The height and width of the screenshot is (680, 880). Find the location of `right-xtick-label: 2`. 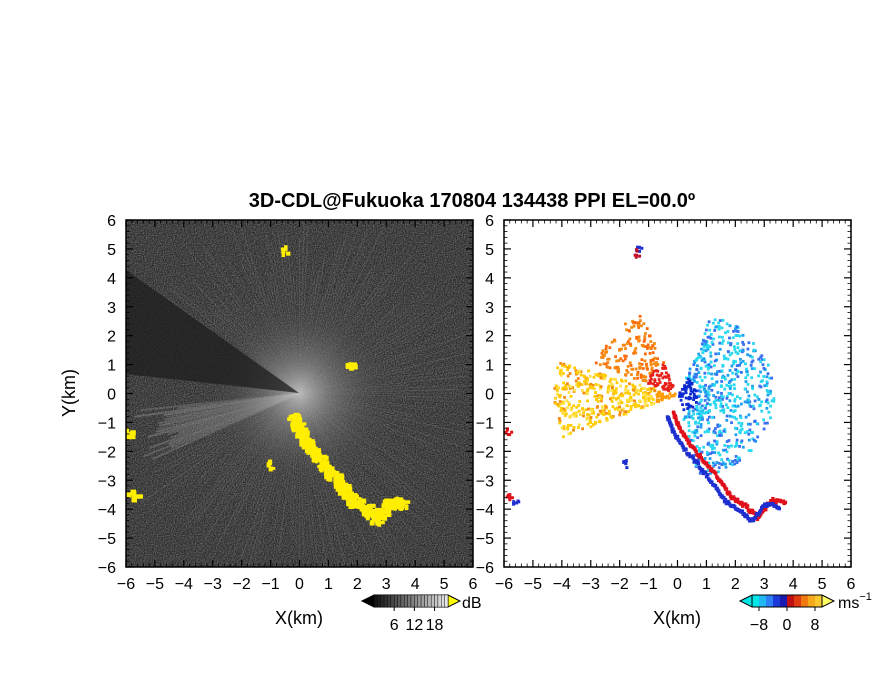

right-xtick-label: 2 is located at coordinates (735, 584).